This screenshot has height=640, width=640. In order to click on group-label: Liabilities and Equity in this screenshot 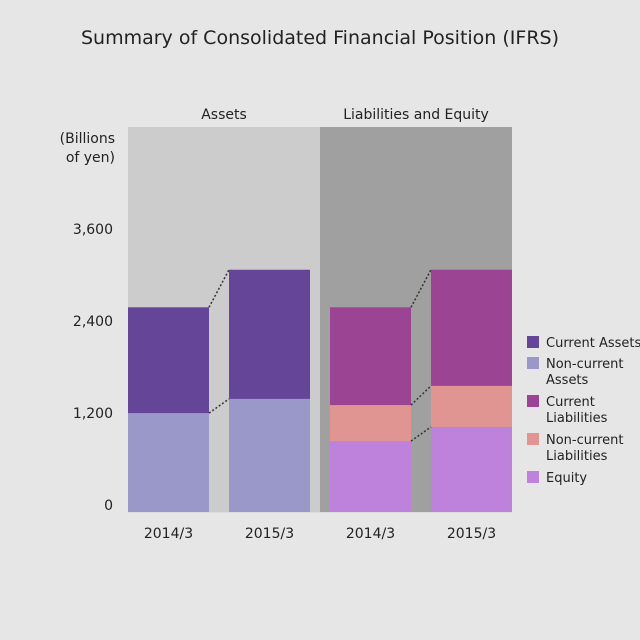, I will do `click(416, 115)`.